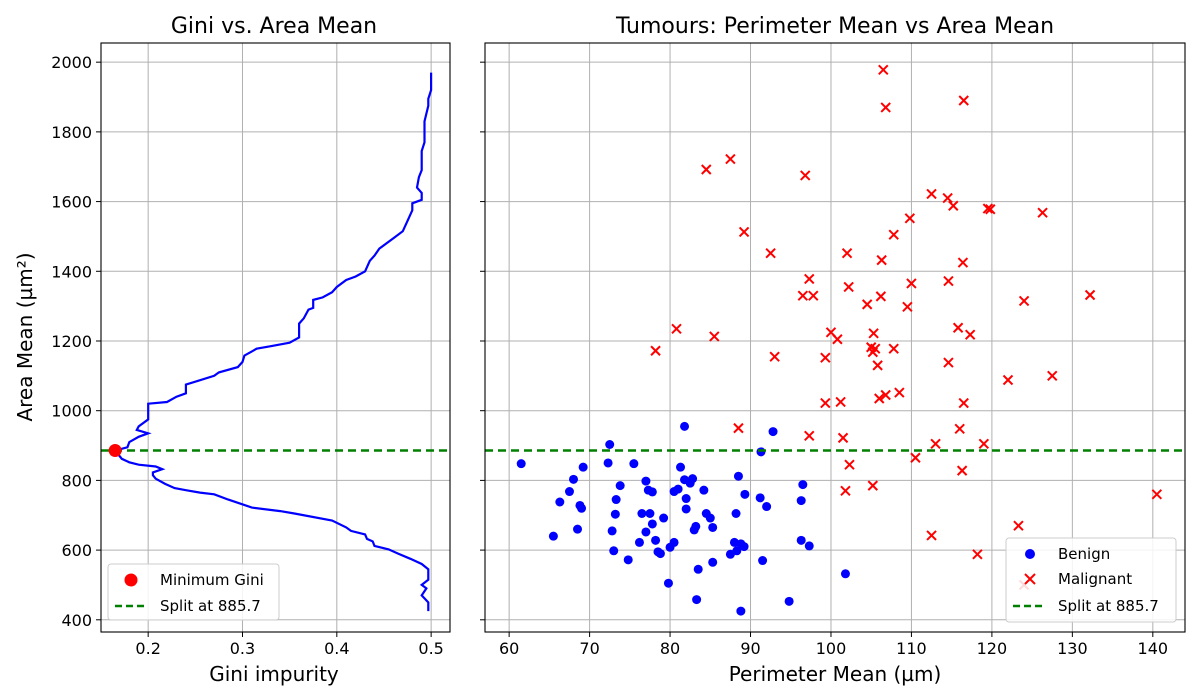  Describe the element at coordinates (911, 648) in the screenshot. I see `x-tick-label: 110` at that location.